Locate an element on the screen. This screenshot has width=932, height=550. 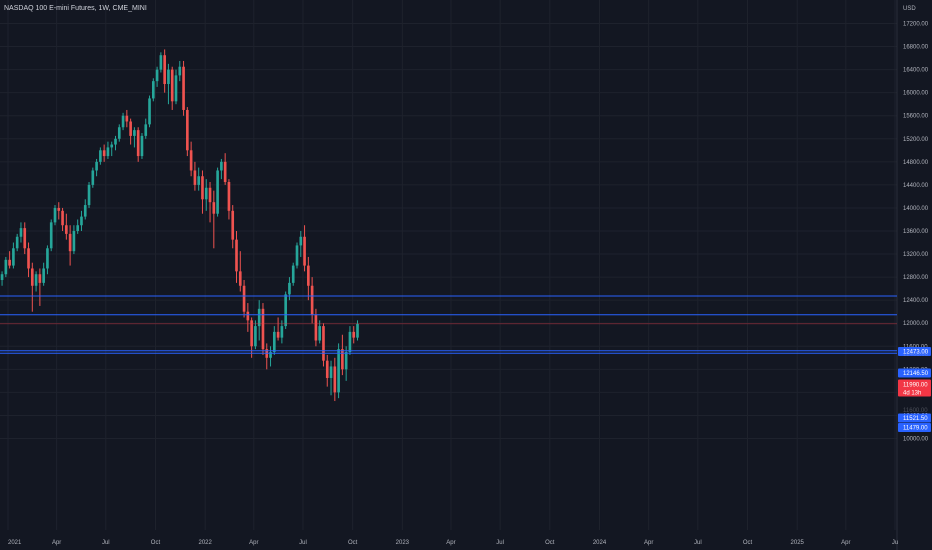
currency-label: USD is located at coordinates (909, 9).